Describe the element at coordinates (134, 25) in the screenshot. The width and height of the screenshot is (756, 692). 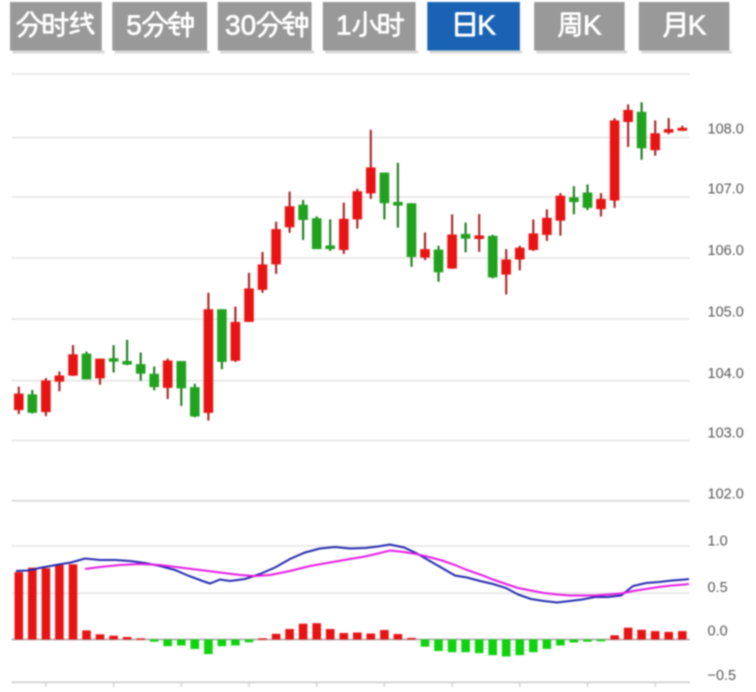
I see `svg-text: 5` at that location.